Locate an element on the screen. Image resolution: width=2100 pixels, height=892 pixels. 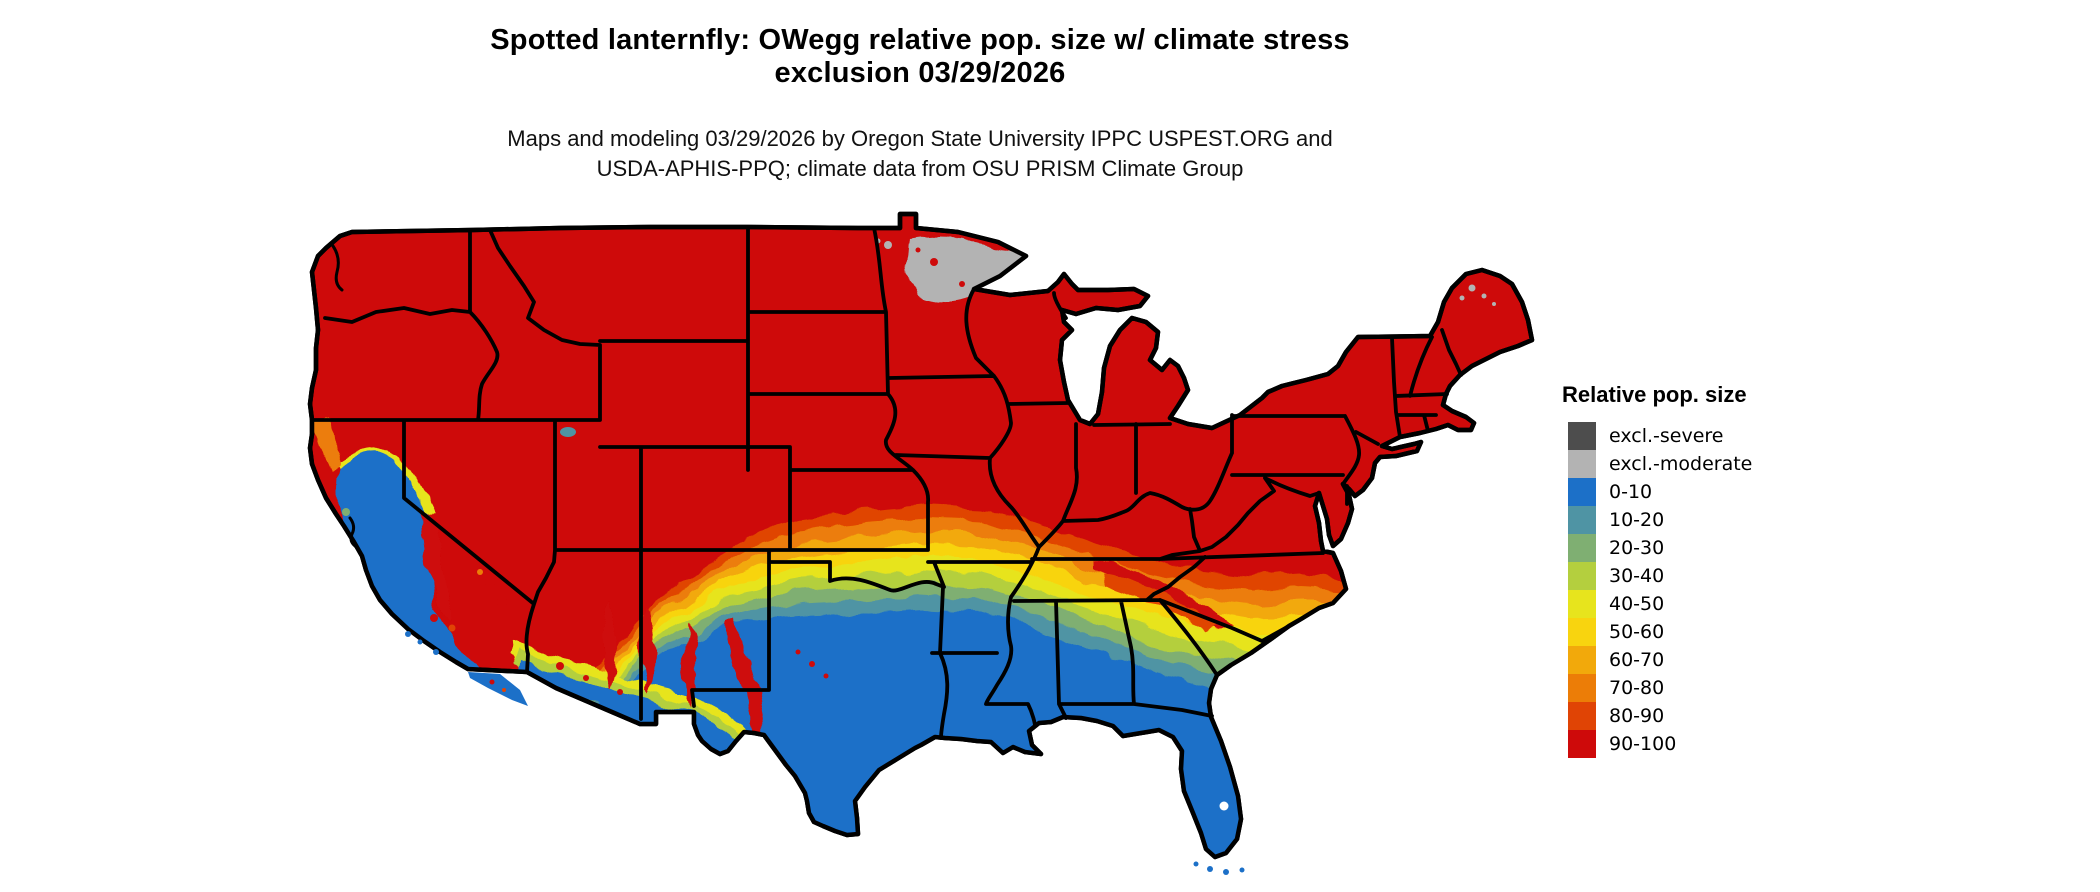
legend-item: 50-60 is located at coordinates (1660, 632).